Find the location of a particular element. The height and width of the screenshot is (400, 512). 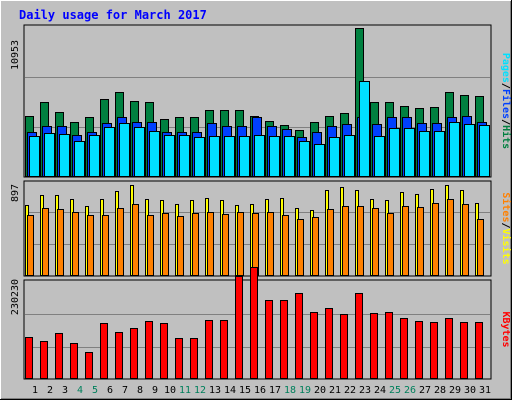

kbytes-legend: KBytes is located at coordinates (505, 329).